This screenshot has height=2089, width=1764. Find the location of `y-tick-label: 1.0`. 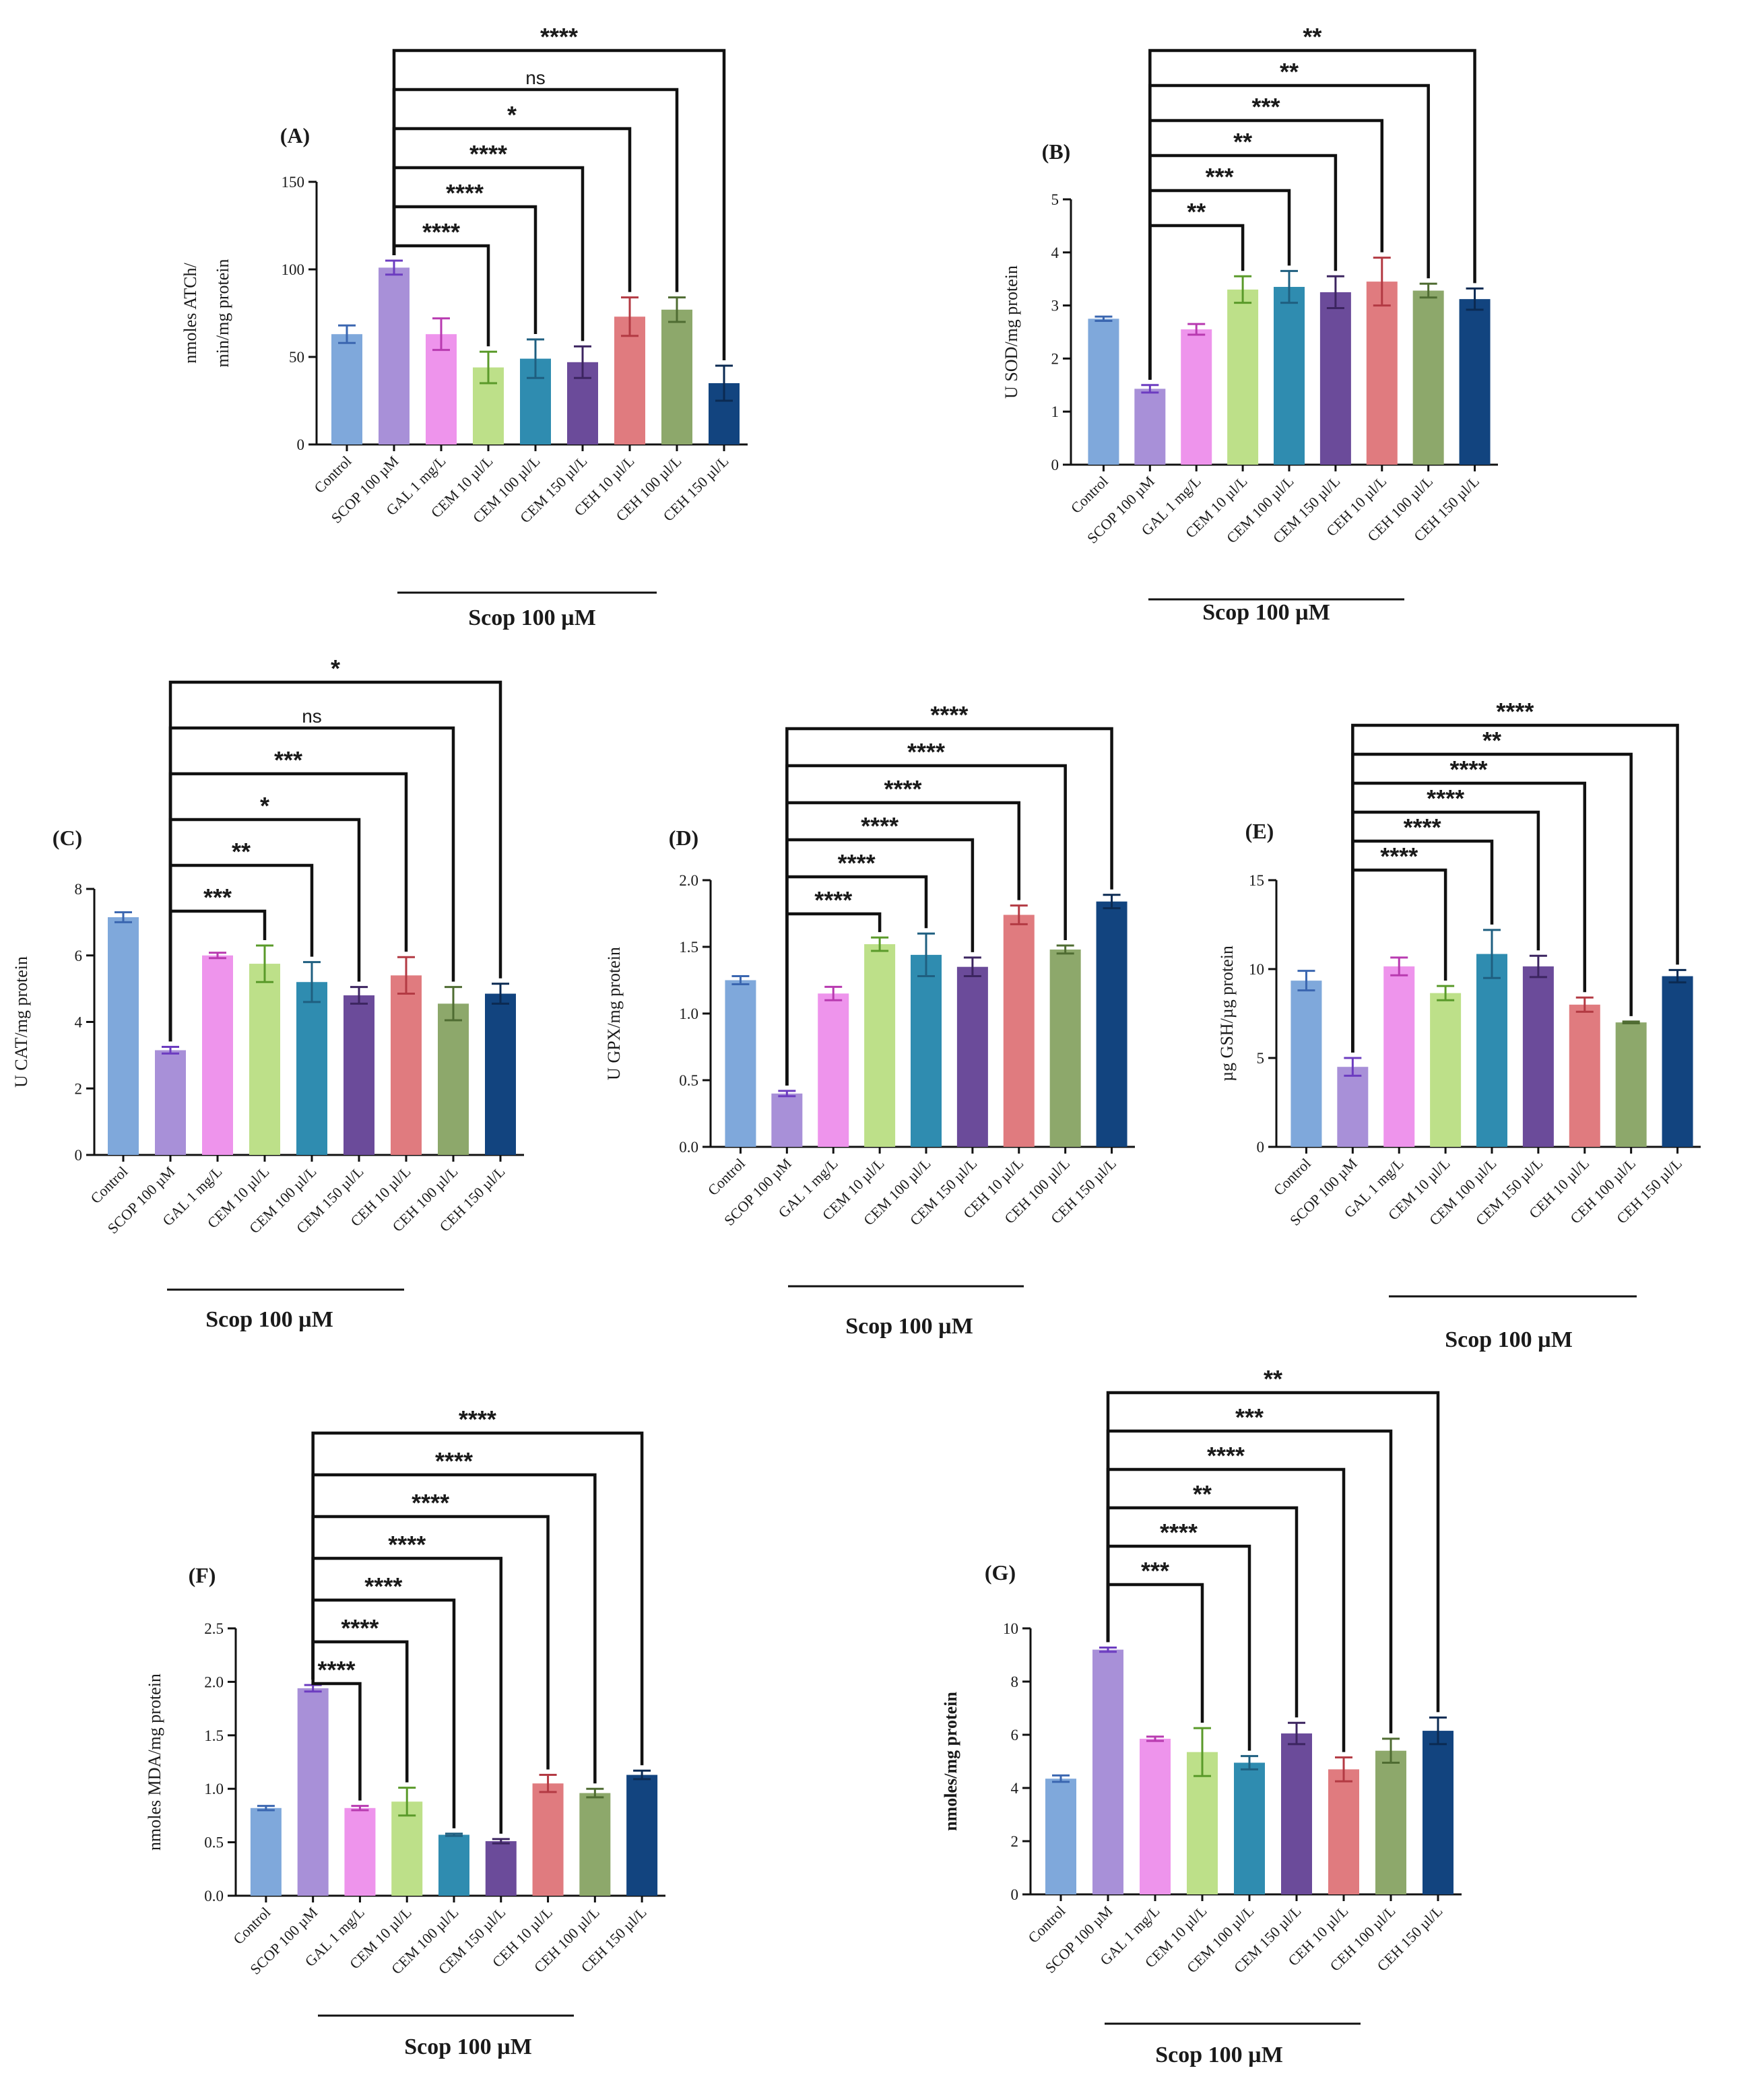

y-tick-label: 1.0 is located at coordinates (214, 1789).